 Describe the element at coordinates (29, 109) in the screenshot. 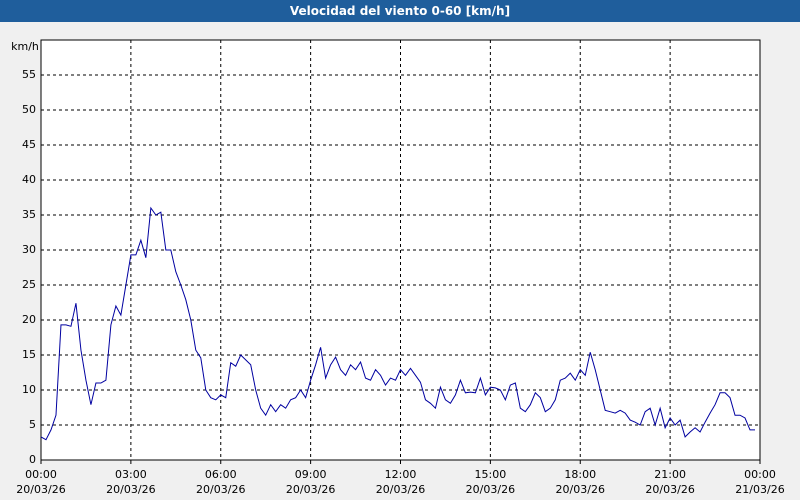

I see `y-tick-label: 50` at that location.